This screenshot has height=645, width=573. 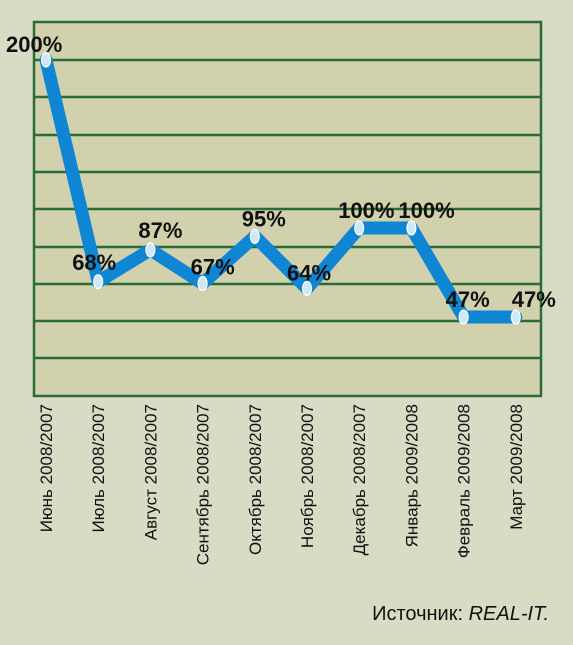 I want to click on x-tick-label: Сентябрь 2008/2007, so click(x=203, y=484).